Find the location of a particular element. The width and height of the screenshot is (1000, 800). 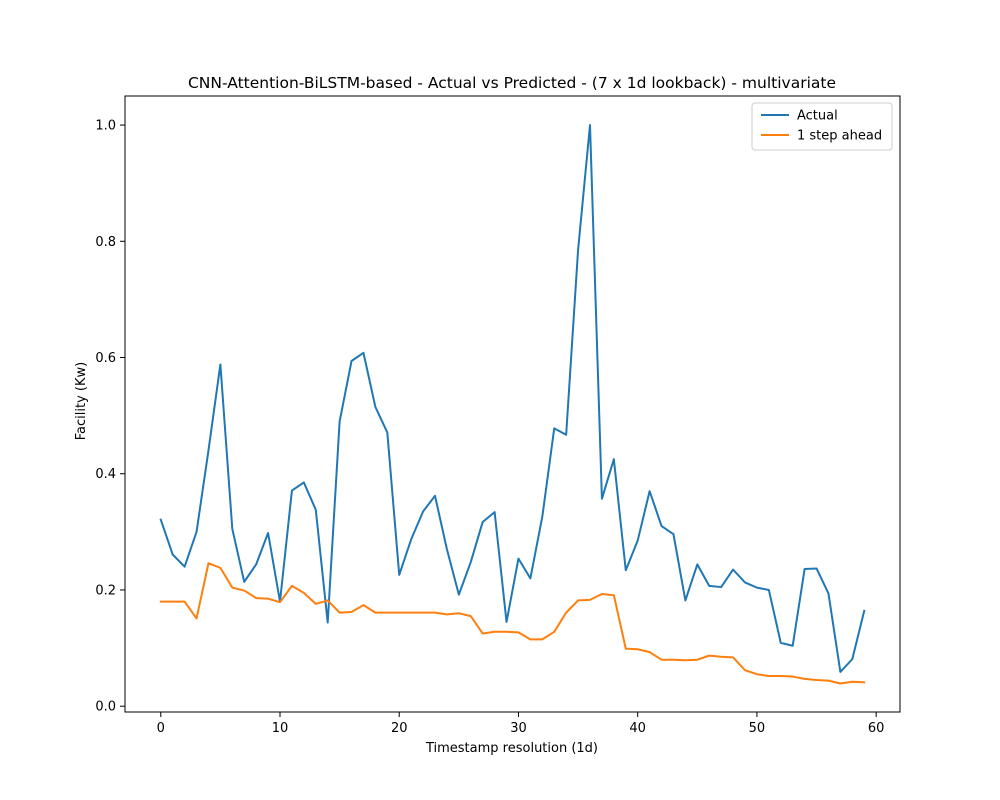

x-tick-label: 50 is located at coordinates (757, 728).